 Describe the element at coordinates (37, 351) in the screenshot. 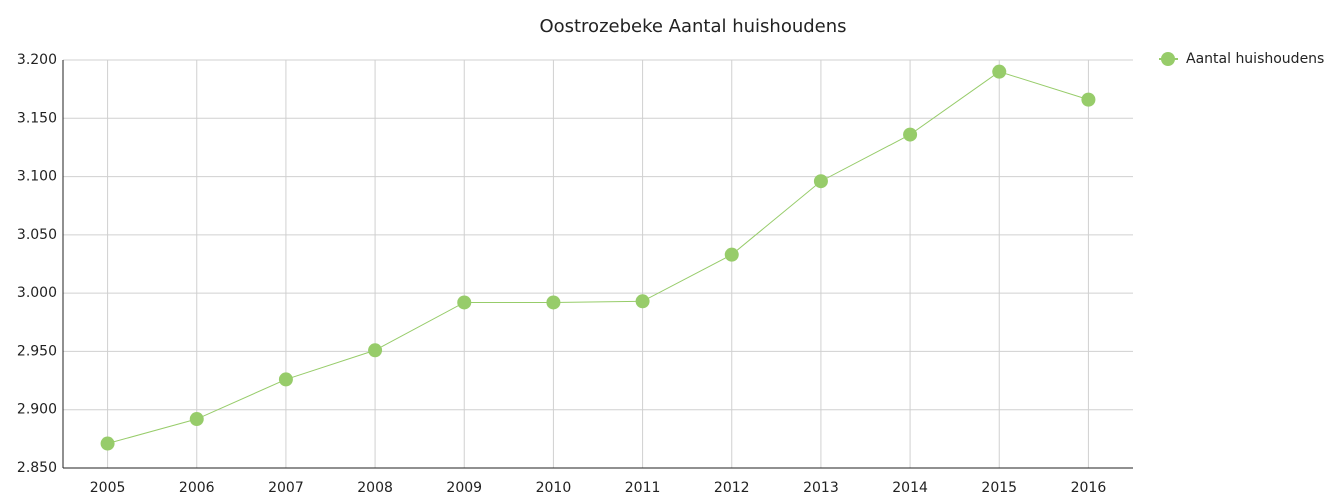

I see `y-tick-label: 2.950` at that location.